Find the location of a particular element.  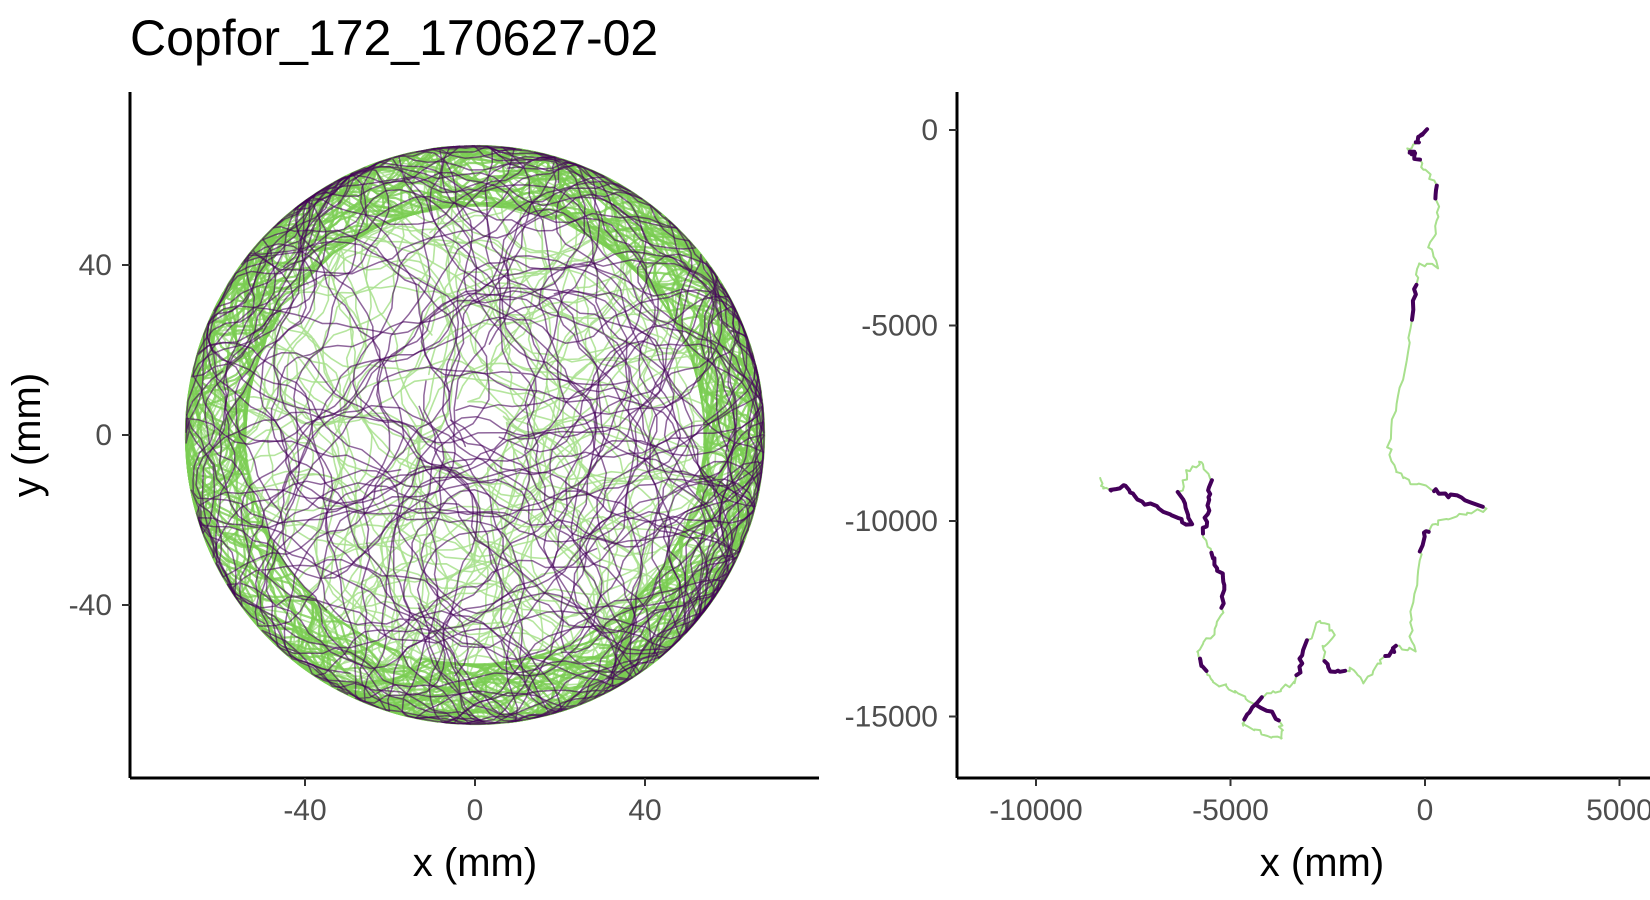

left-x-tick-label: 40 is located at coordinates (644, 810).